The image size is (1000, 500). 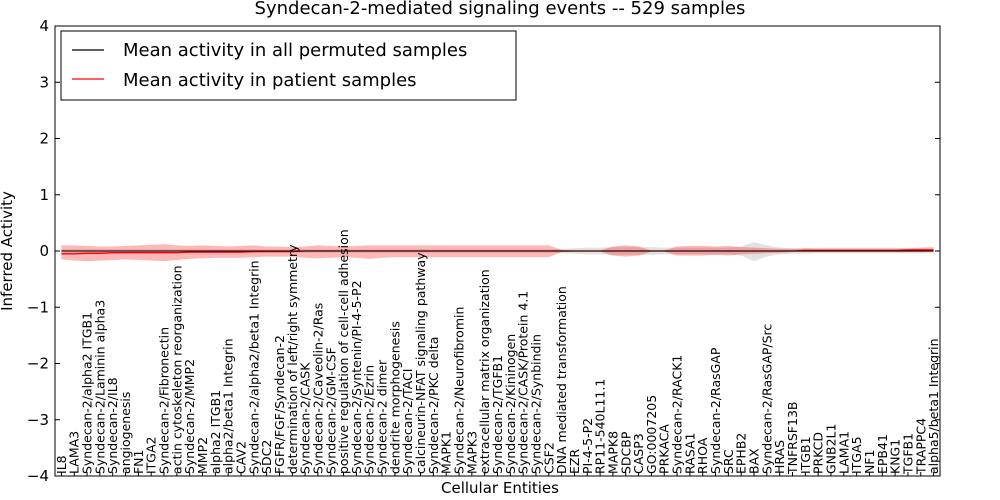 What do you see at coordinates (151, 455) in the screenshot?
I see `x-tick-label: ITGA2` at bounding box center [151, 455].